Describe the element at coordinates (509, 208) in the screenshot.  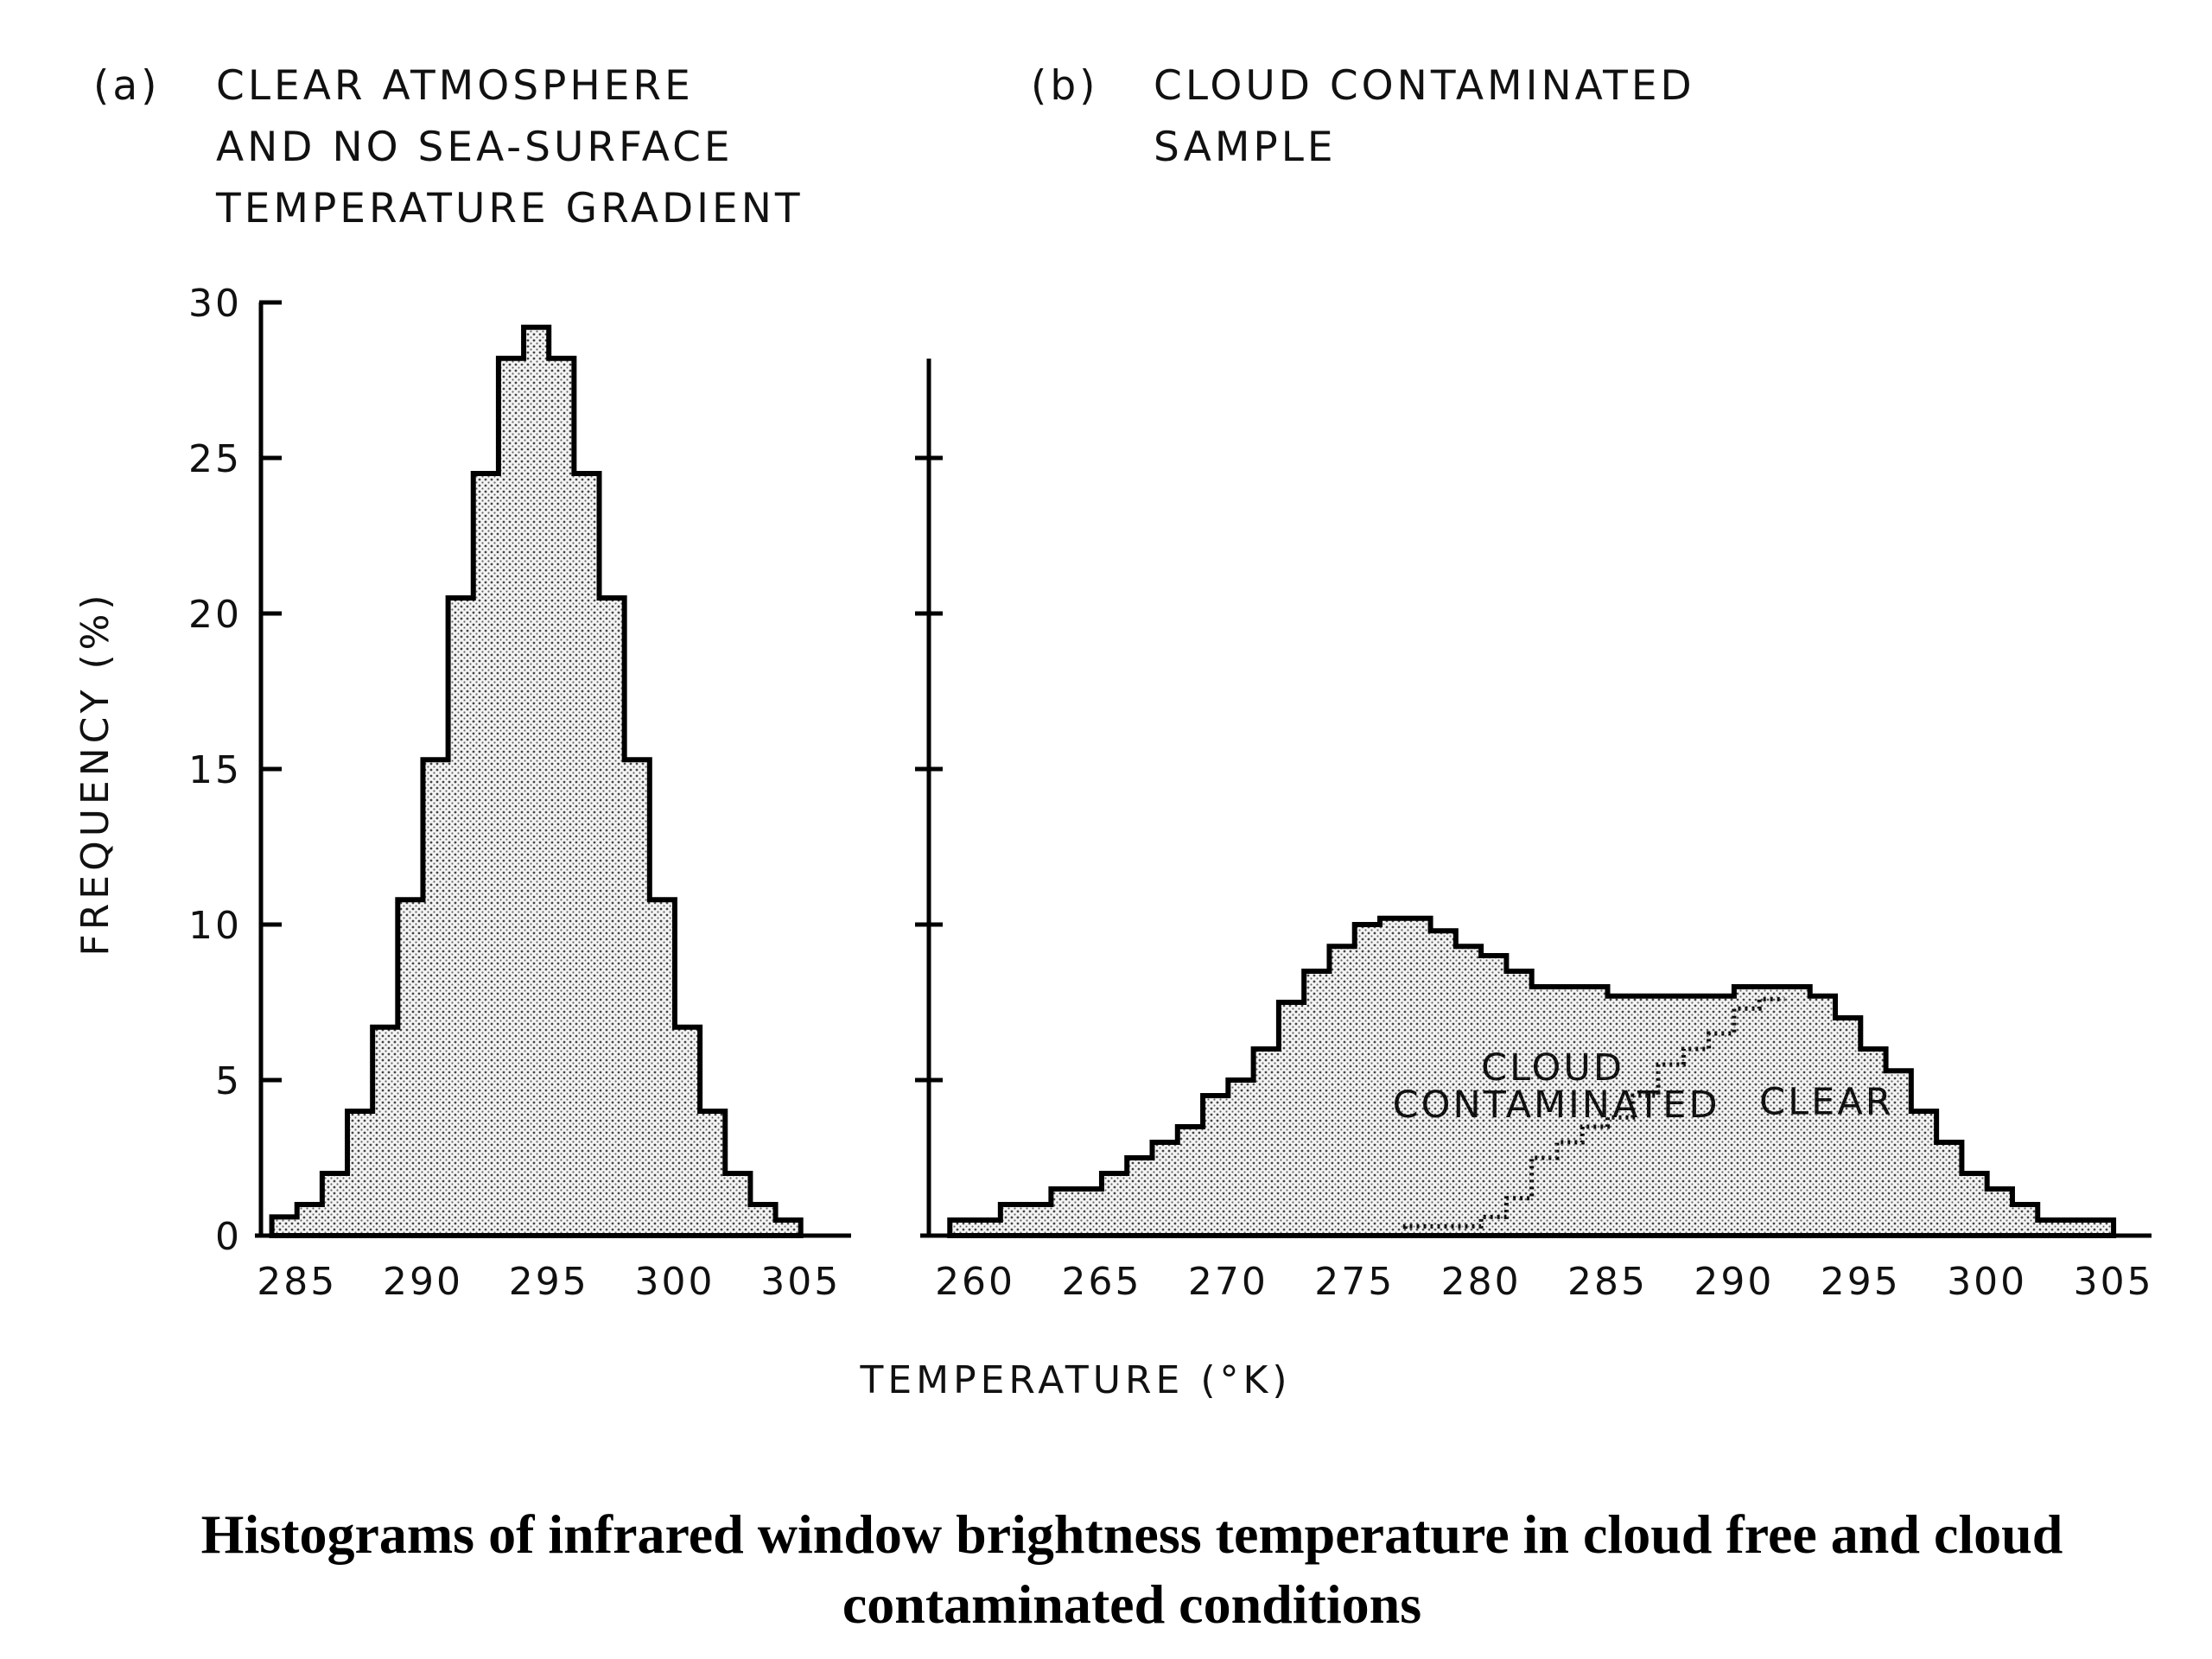
I see `panel-a-title-line-3: TEMPERATURE GRADIENT` at that location.